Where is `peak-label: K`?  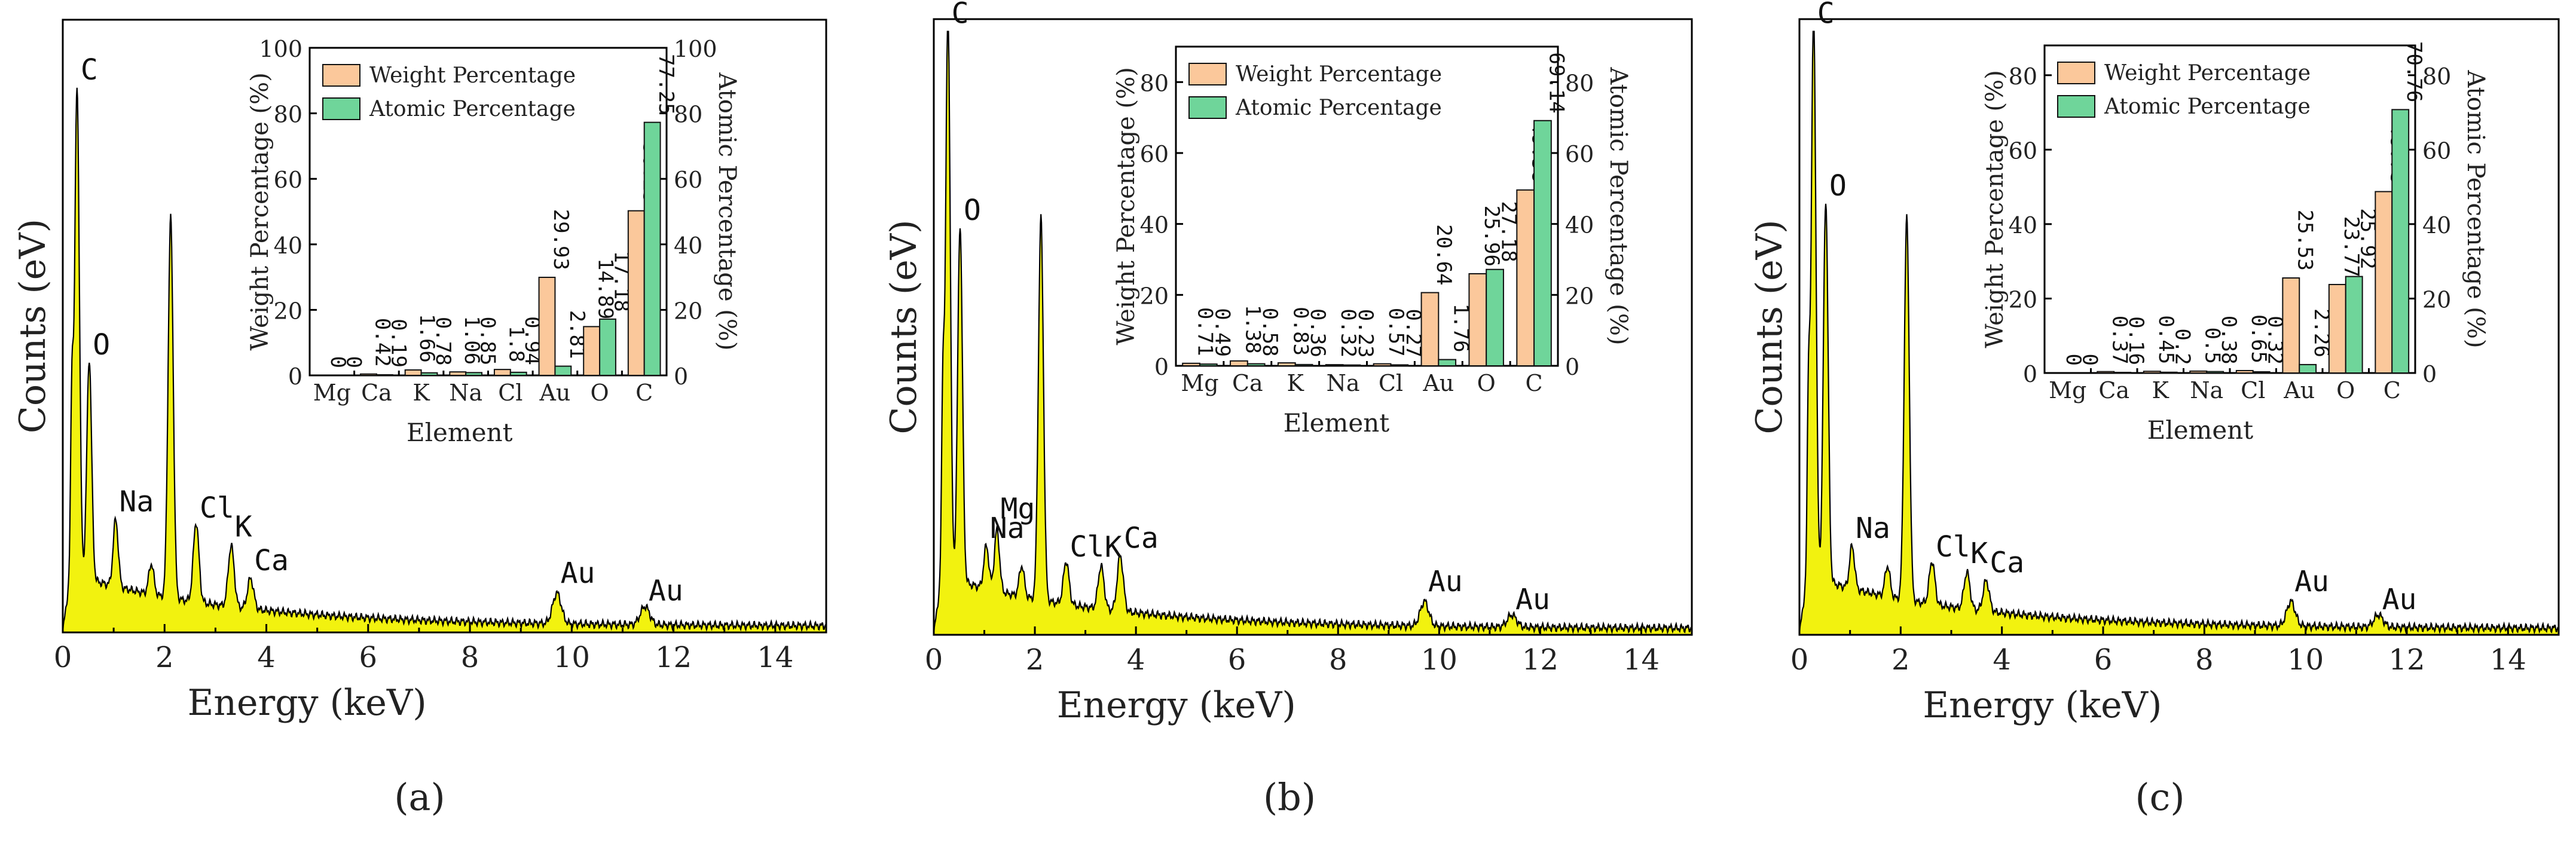 peak-label: K is located at coordinates (1113, 547).